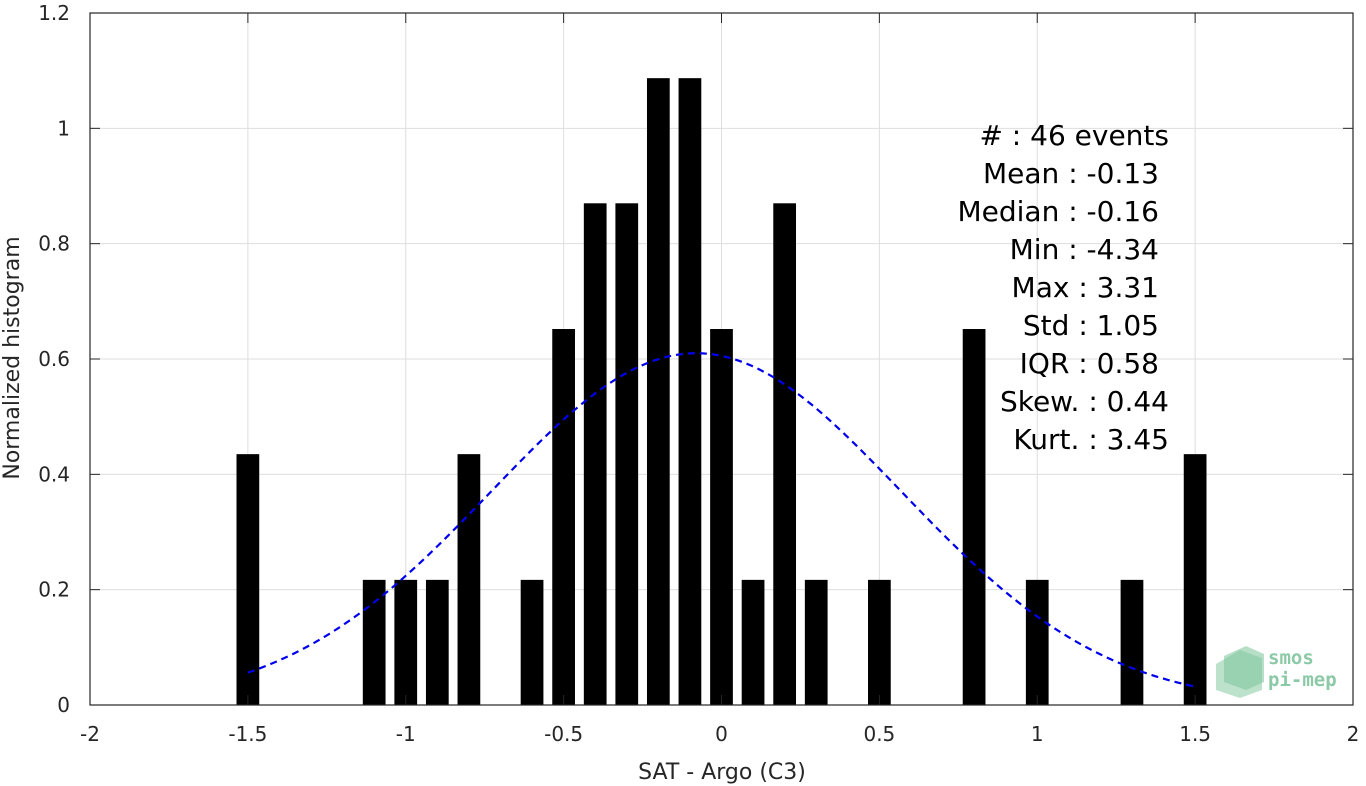 This screenshot has width=1366, height=786. I want to click on y-tick-label: 1.2, so click(54, 13).